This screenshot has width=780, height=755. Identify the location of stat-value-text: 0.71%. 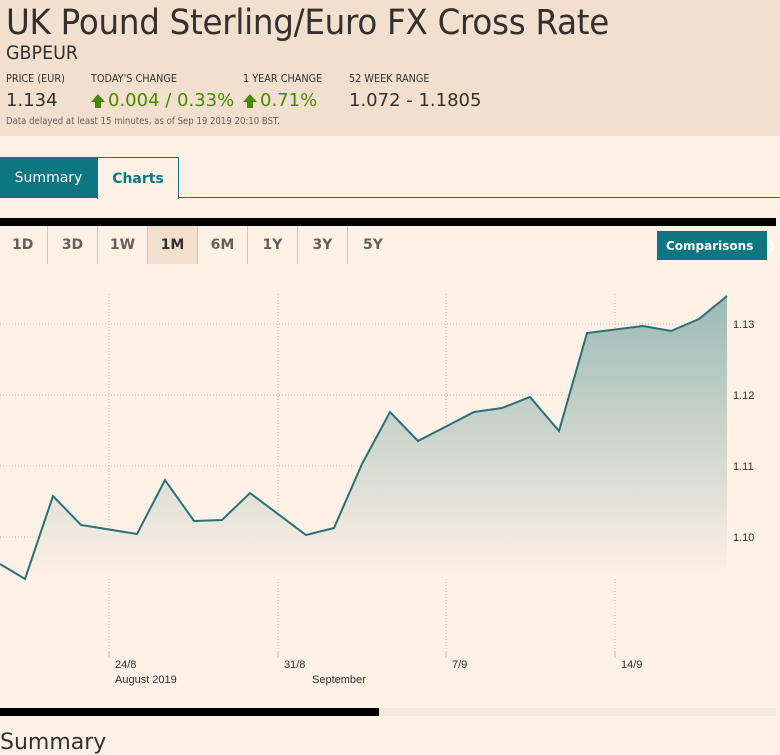
(289, 100).